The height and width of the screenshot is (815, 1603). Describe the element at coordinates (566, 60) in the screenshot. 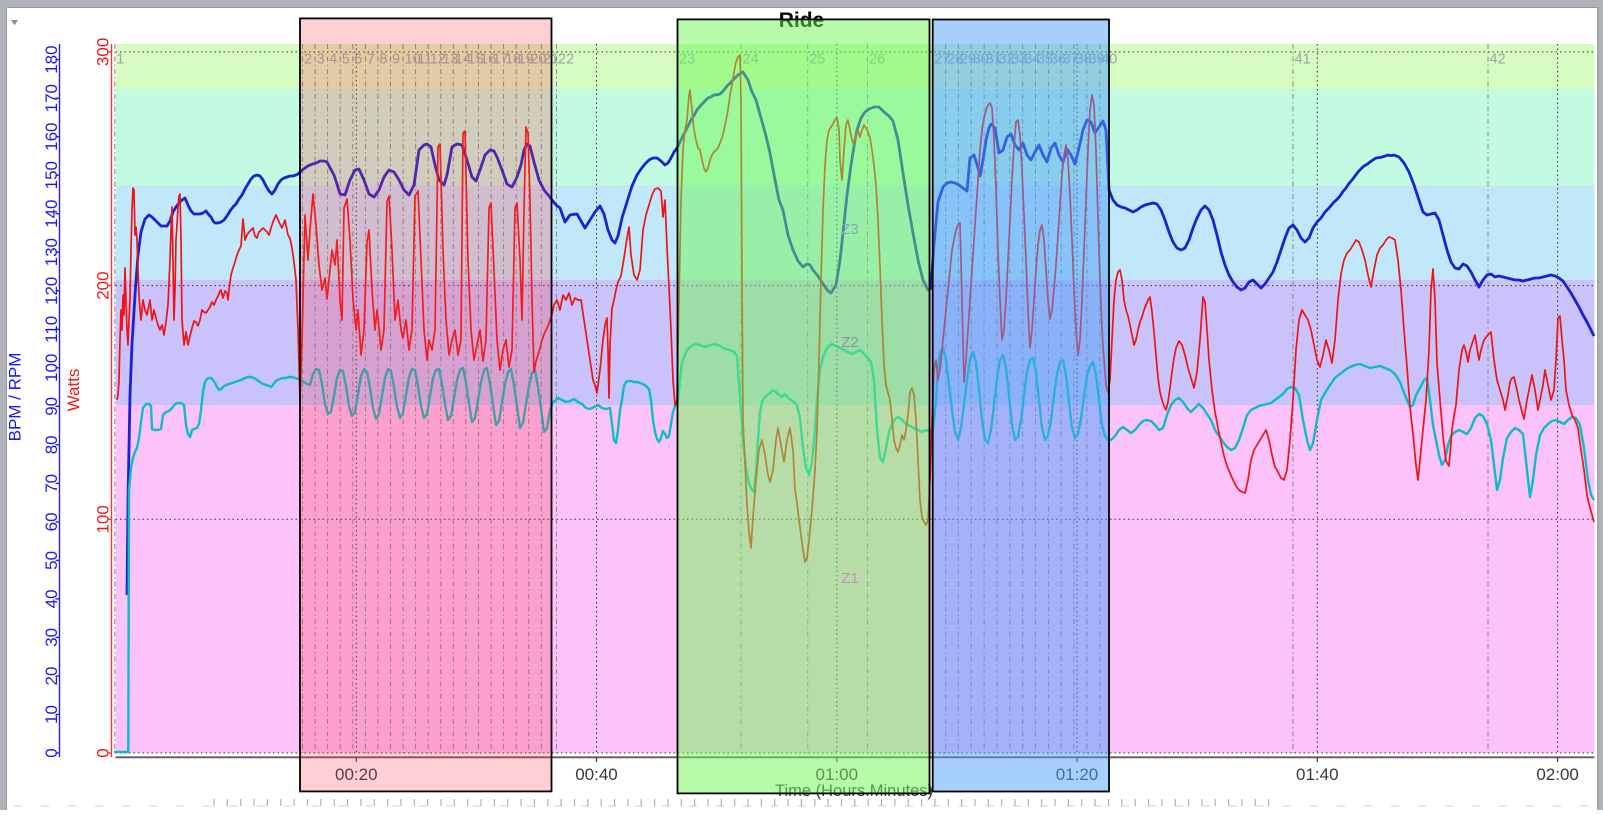

I see `svg-text: 22` at that location.